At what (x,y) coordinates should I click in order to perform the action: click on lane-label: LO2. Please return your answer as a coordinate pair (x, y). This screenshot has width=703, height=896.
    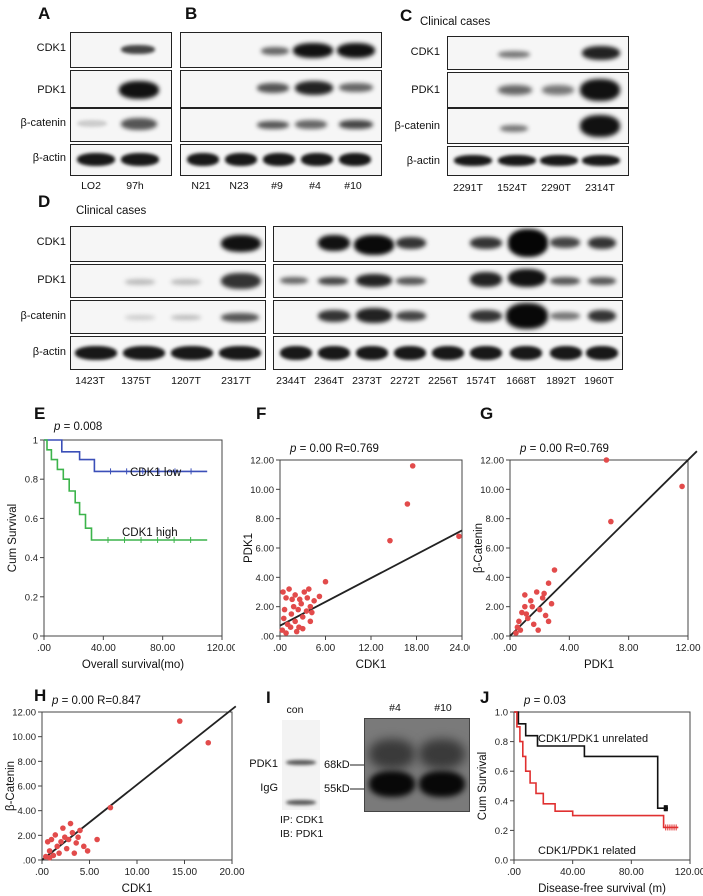
    Looking at the image, I should click on (91, 186).